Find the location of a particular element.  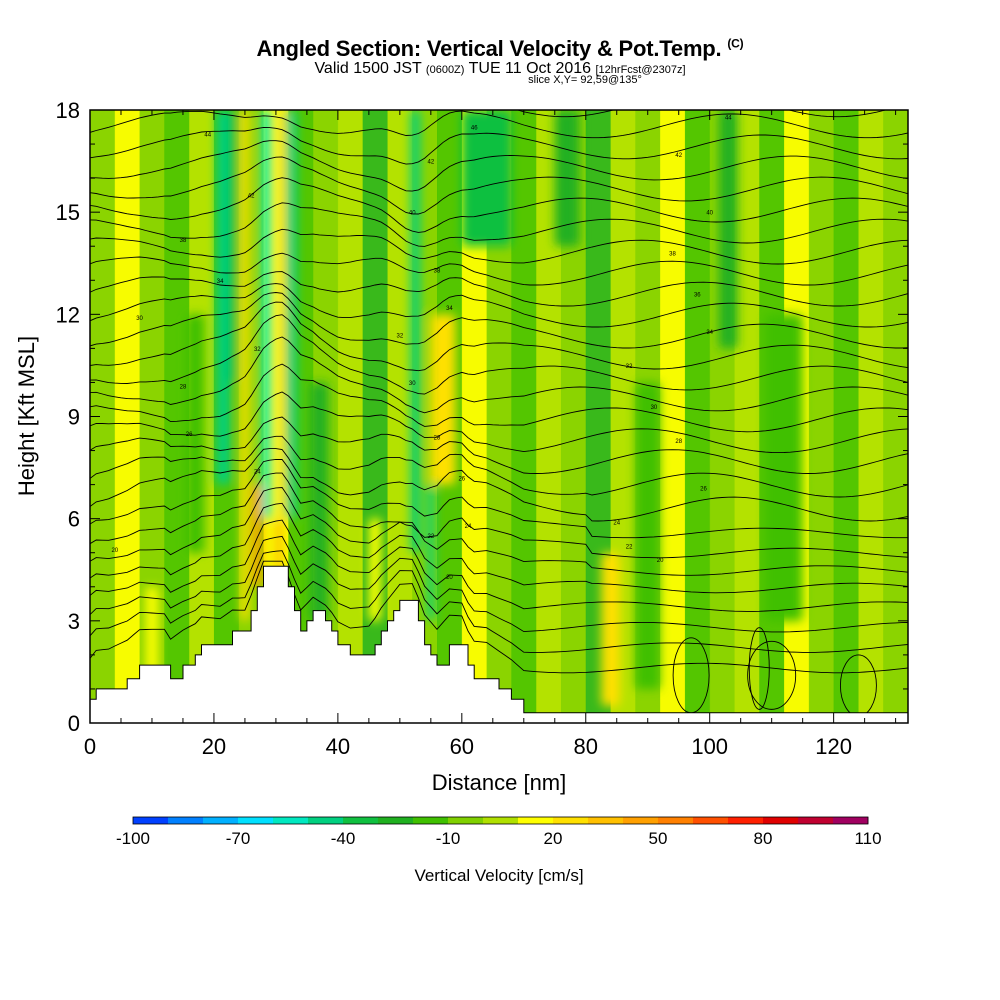

x-tick-label: 60 is located at coordinates (462, 746).